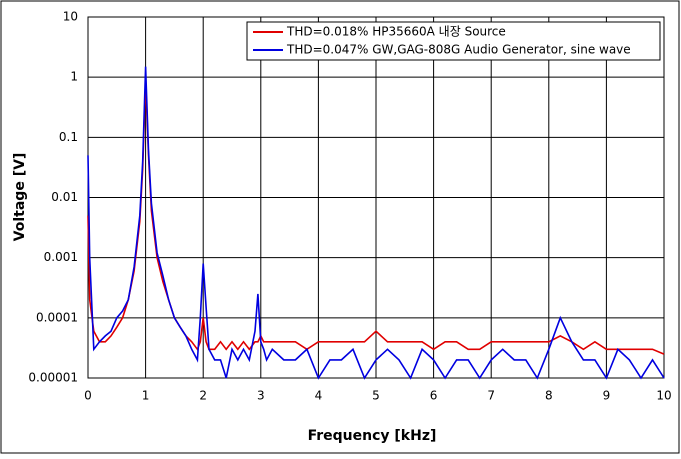  I want to click on legend-box, so click(453, 41).